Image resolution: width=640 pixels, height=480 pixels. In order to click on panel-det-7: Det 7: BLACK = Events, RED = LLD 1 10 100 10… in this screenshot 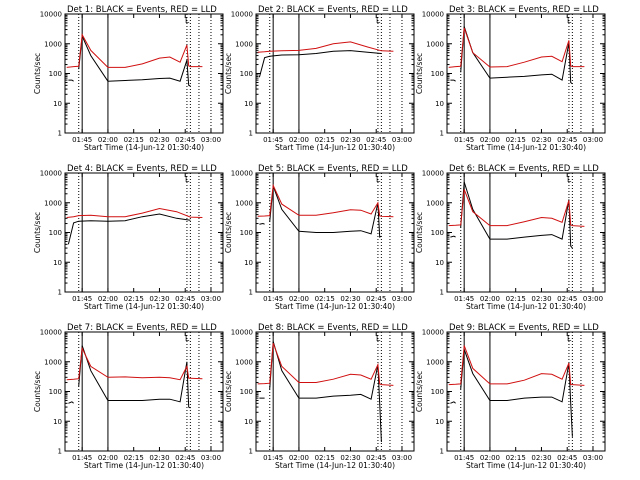, I will do `click(128, 396)`.